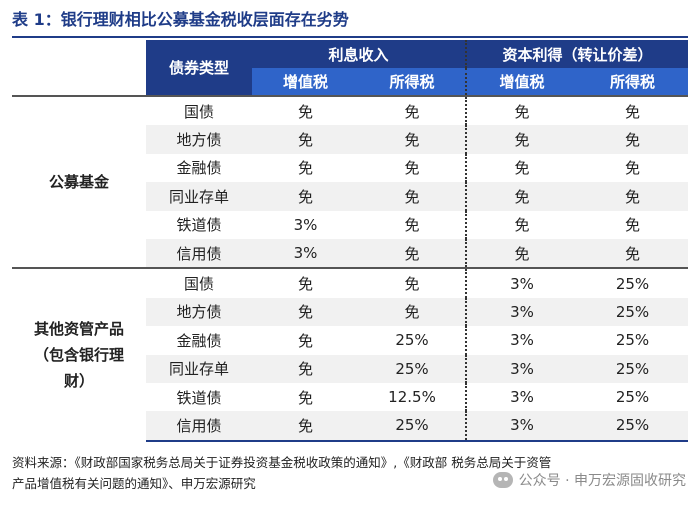 Image resolution: width=700 pixels, height=507 pixels. What do you see at coordinates (78, 381) in the screenshot?
I see `group-label-line: 财）` at bounding box center [78, 381].